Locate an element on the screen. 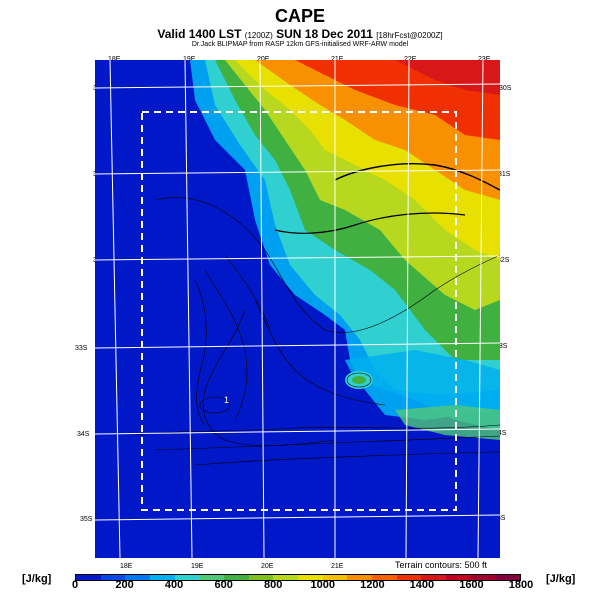 This screenshot has width=600, height=600. lat-right-label: 31S is located at coordinates (504, 174).